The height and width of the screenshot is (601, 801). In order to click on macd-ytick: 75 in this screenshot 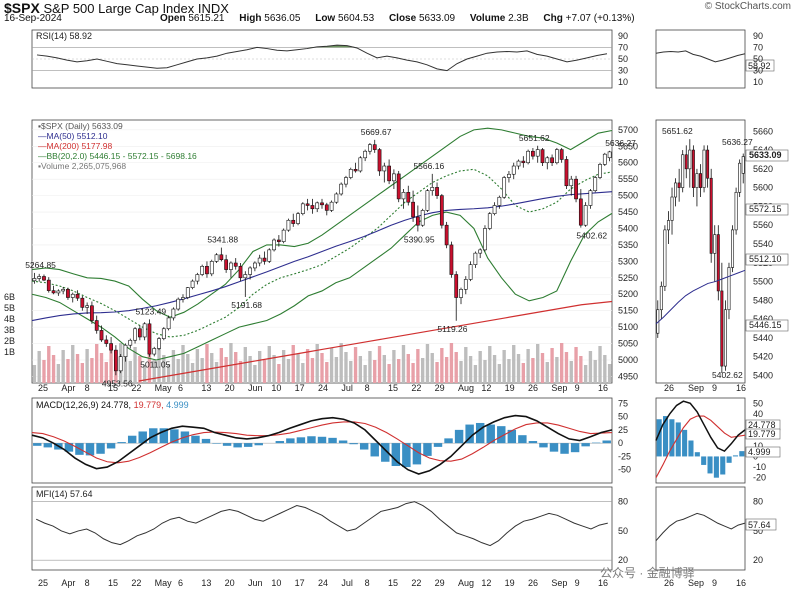, I will do `click(623, 403)`.